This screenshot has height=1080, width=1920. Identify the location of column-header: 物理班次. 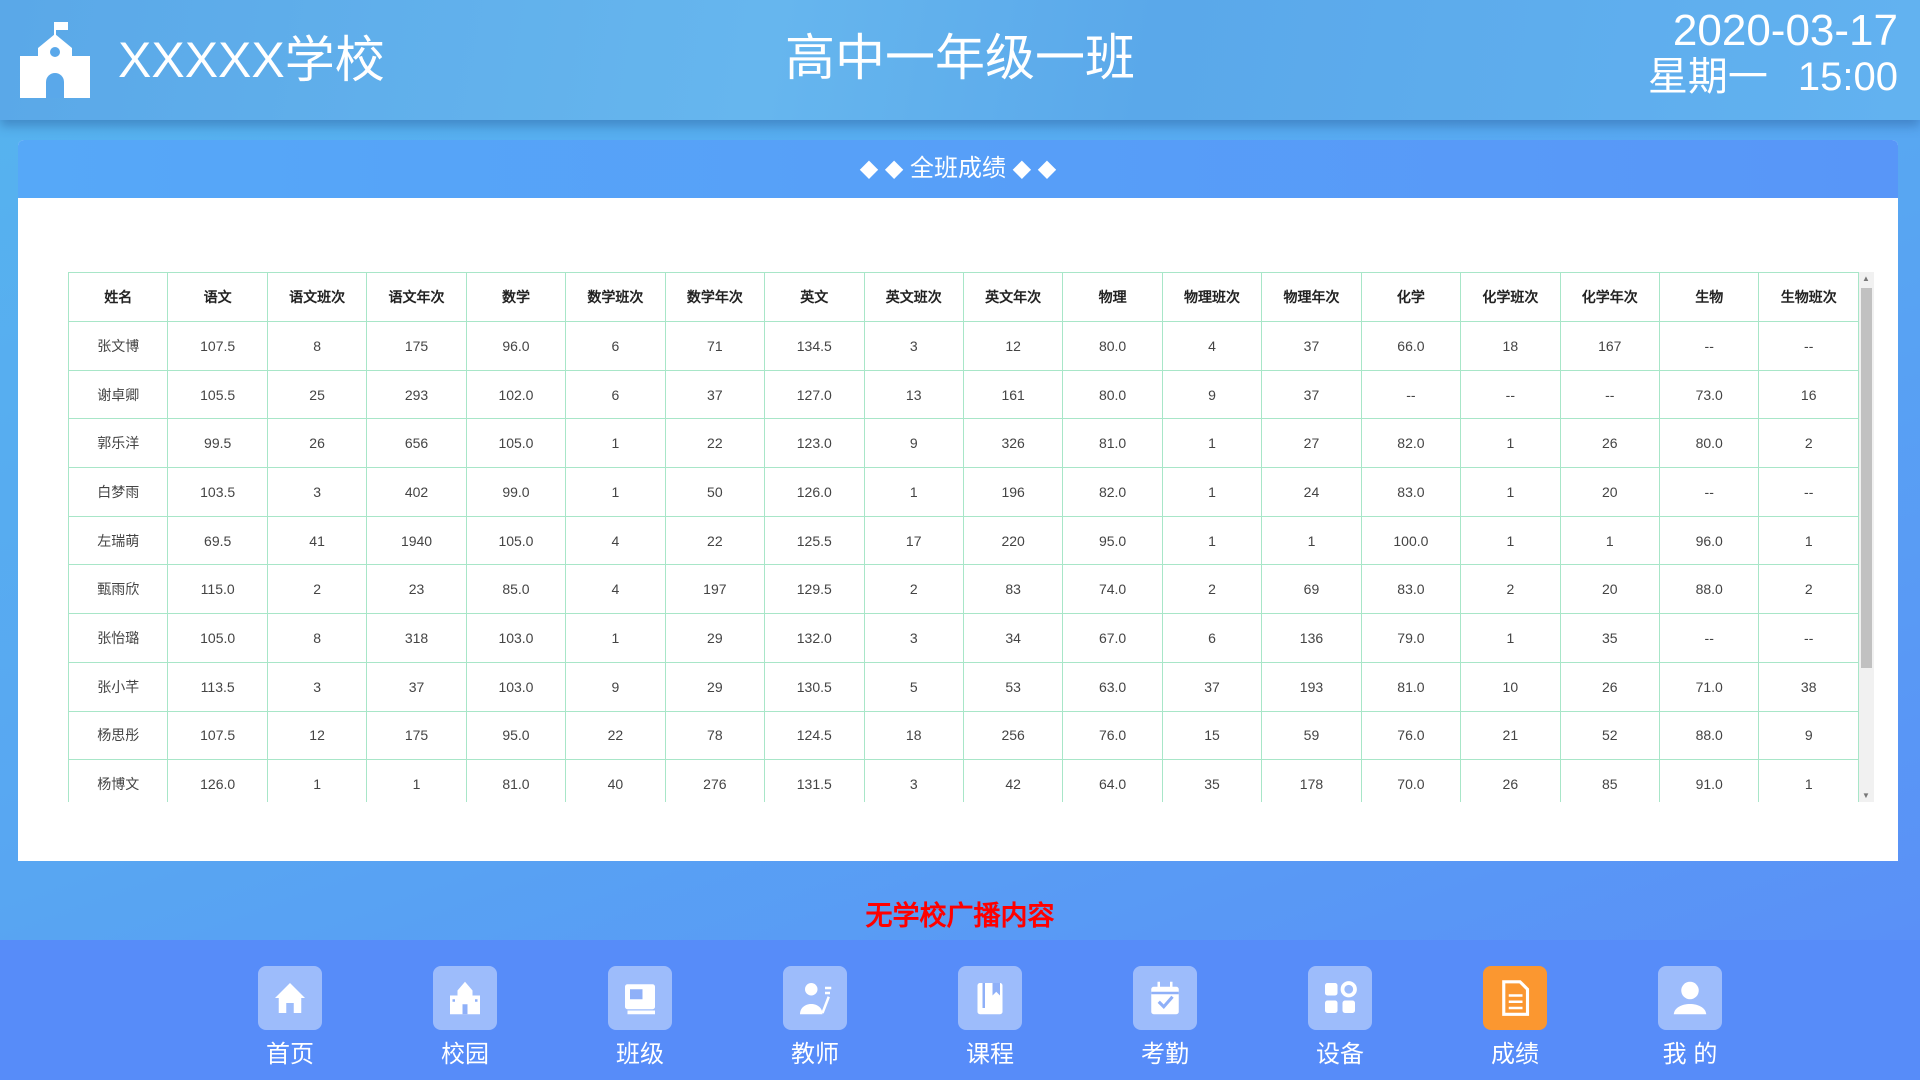
(1212, 297).